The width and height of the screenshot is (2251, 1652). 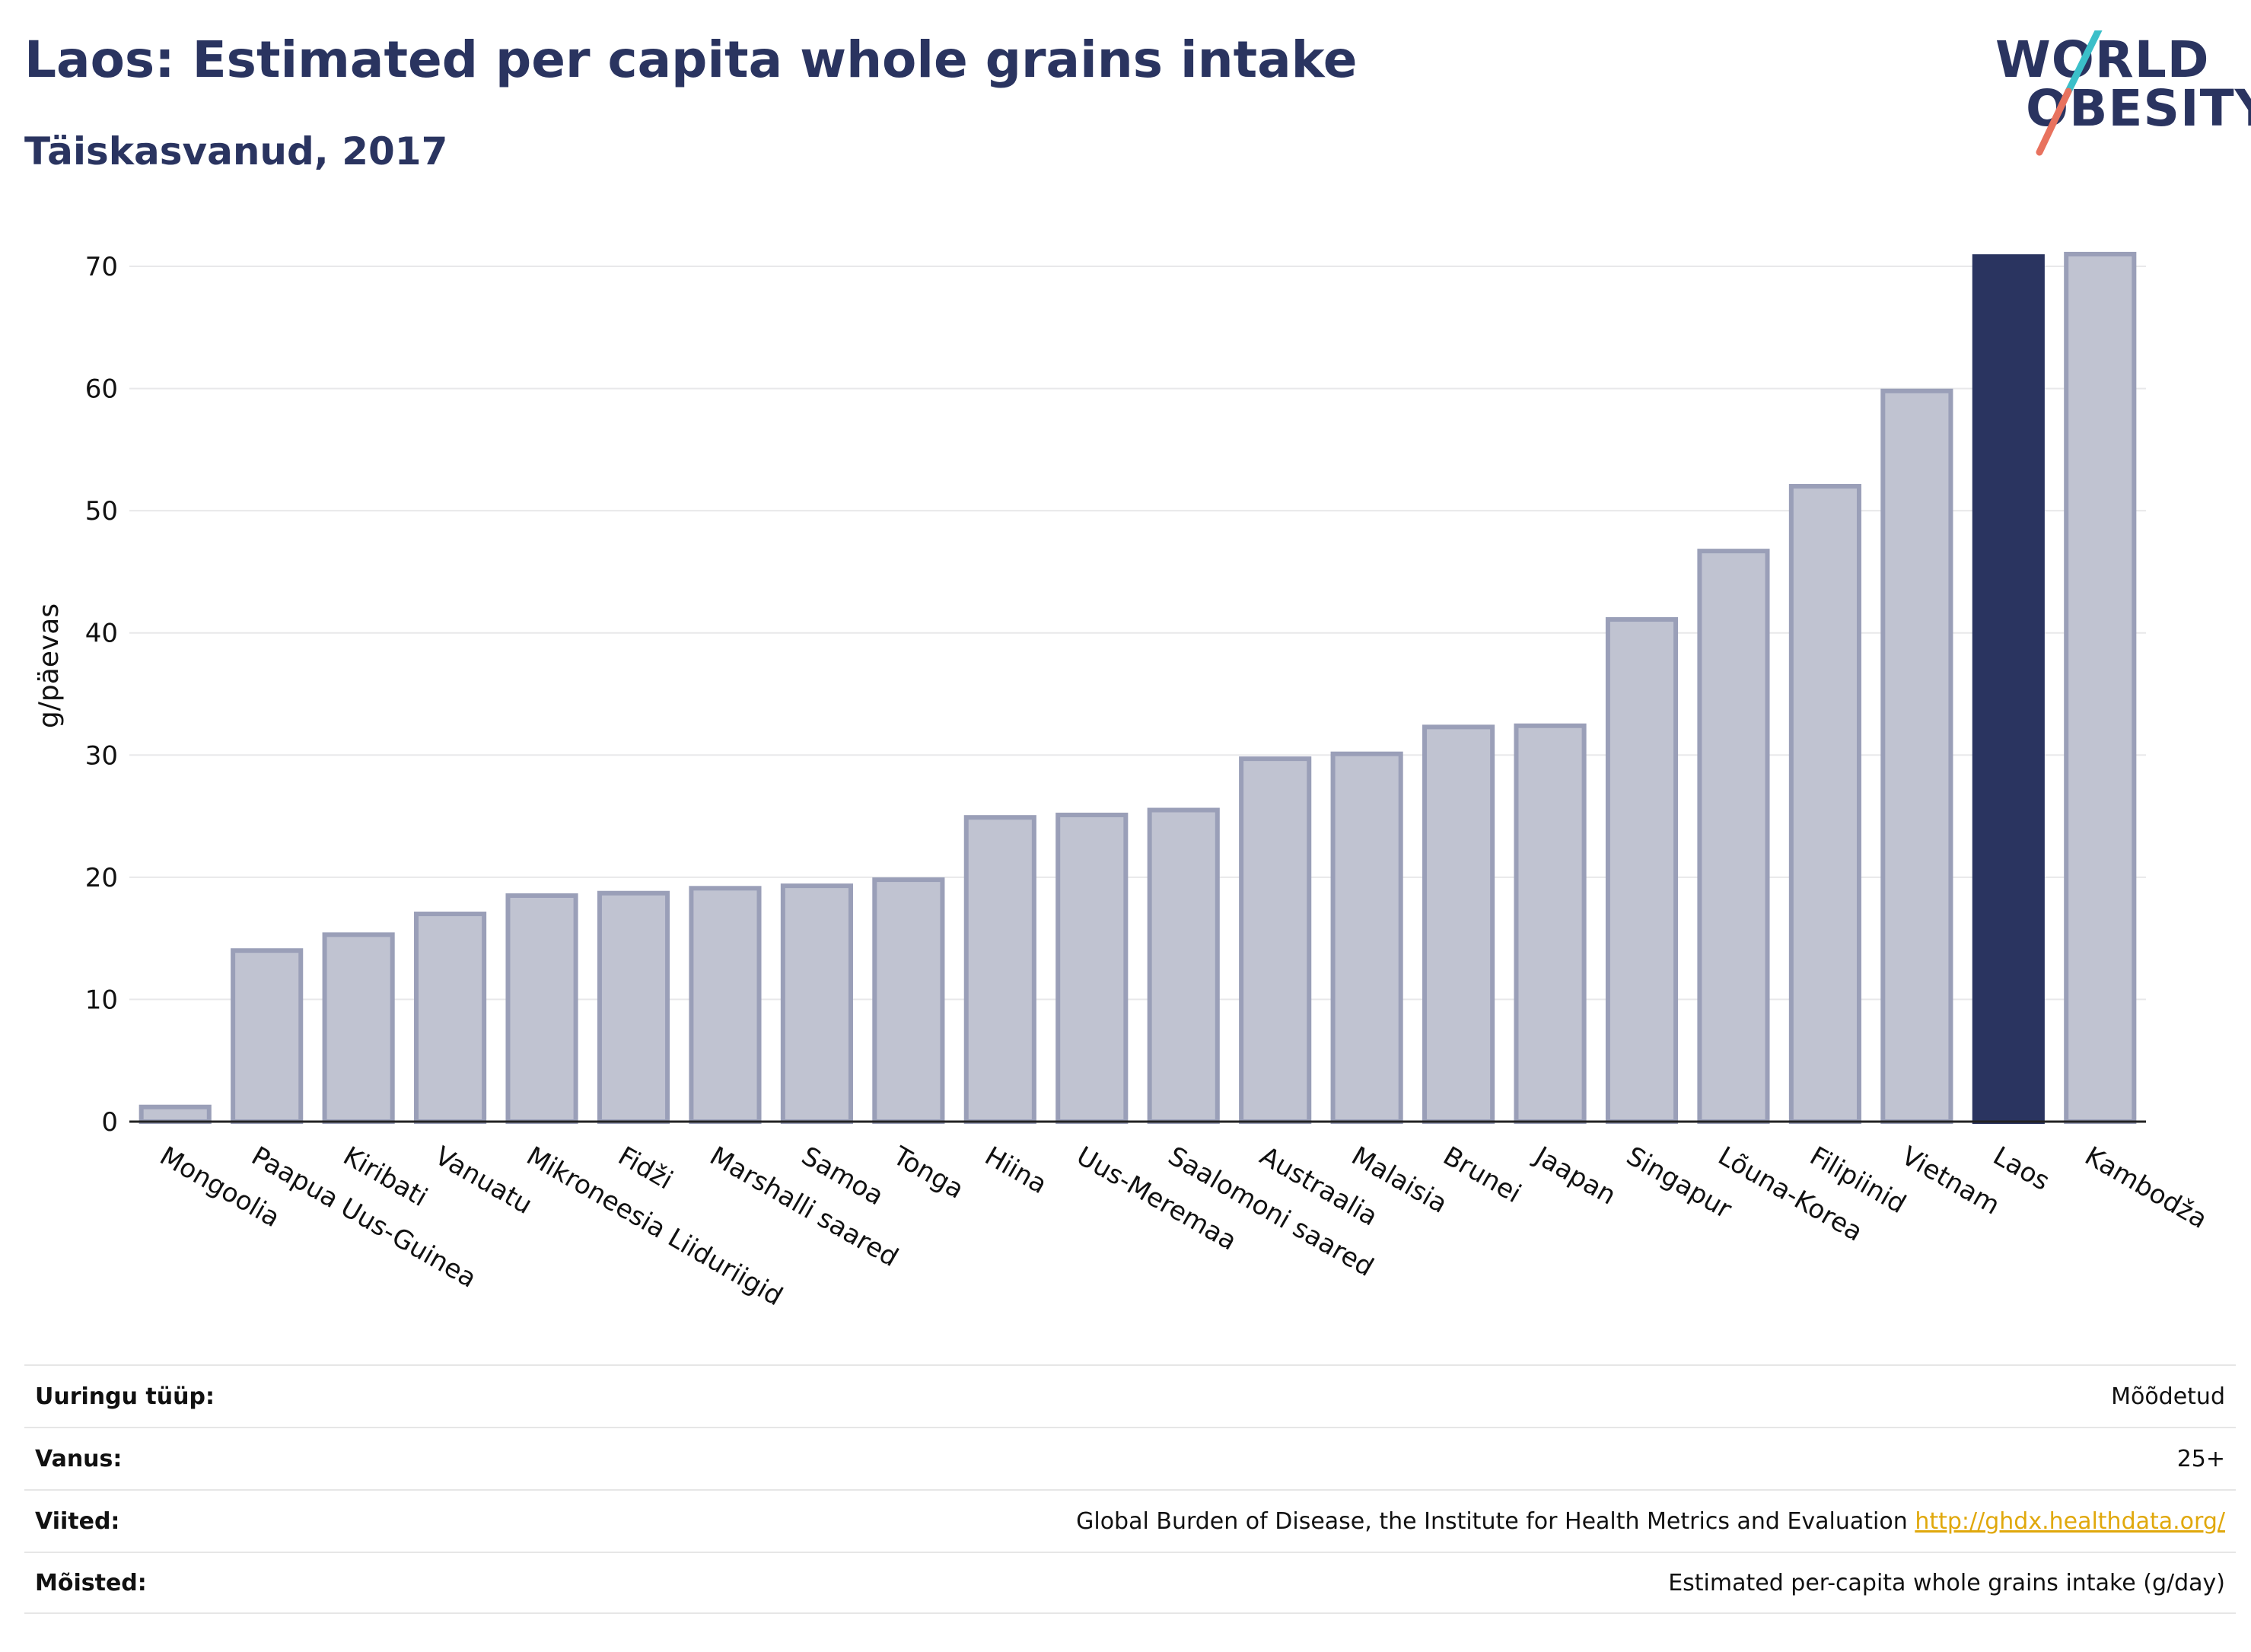 I want to click on info-label: Mõisted:, so click(x=91, y=1582).